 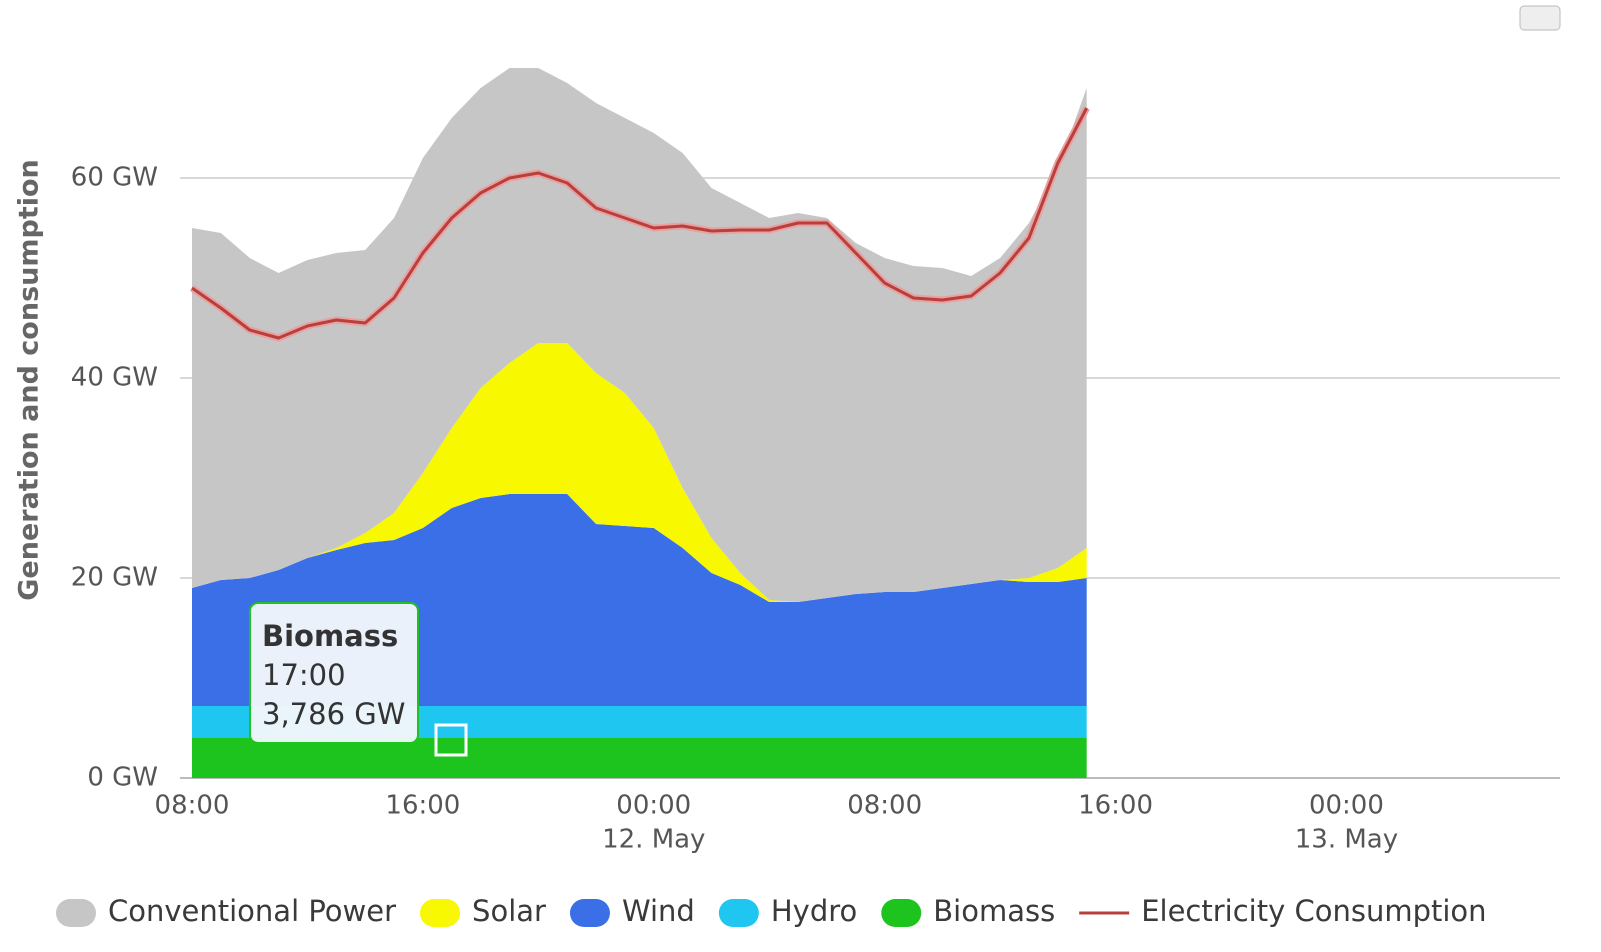 I want to click on y-tick-label: 40 GW, so click(x=114, y=378).